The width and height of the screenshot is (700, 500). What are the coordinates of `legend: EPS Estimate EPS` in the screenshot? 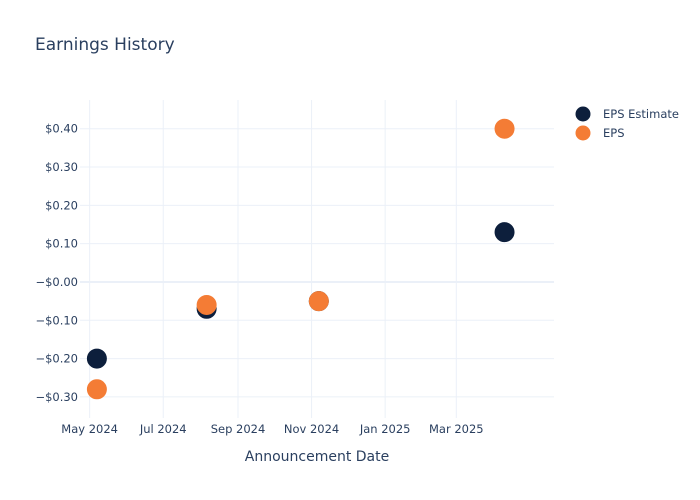 It's located at (627, 123).